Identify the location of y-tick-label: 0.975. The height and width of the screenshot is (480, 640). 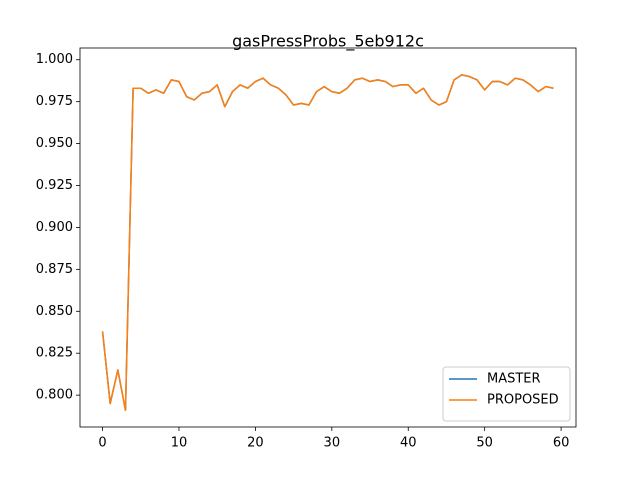
(54, 101).